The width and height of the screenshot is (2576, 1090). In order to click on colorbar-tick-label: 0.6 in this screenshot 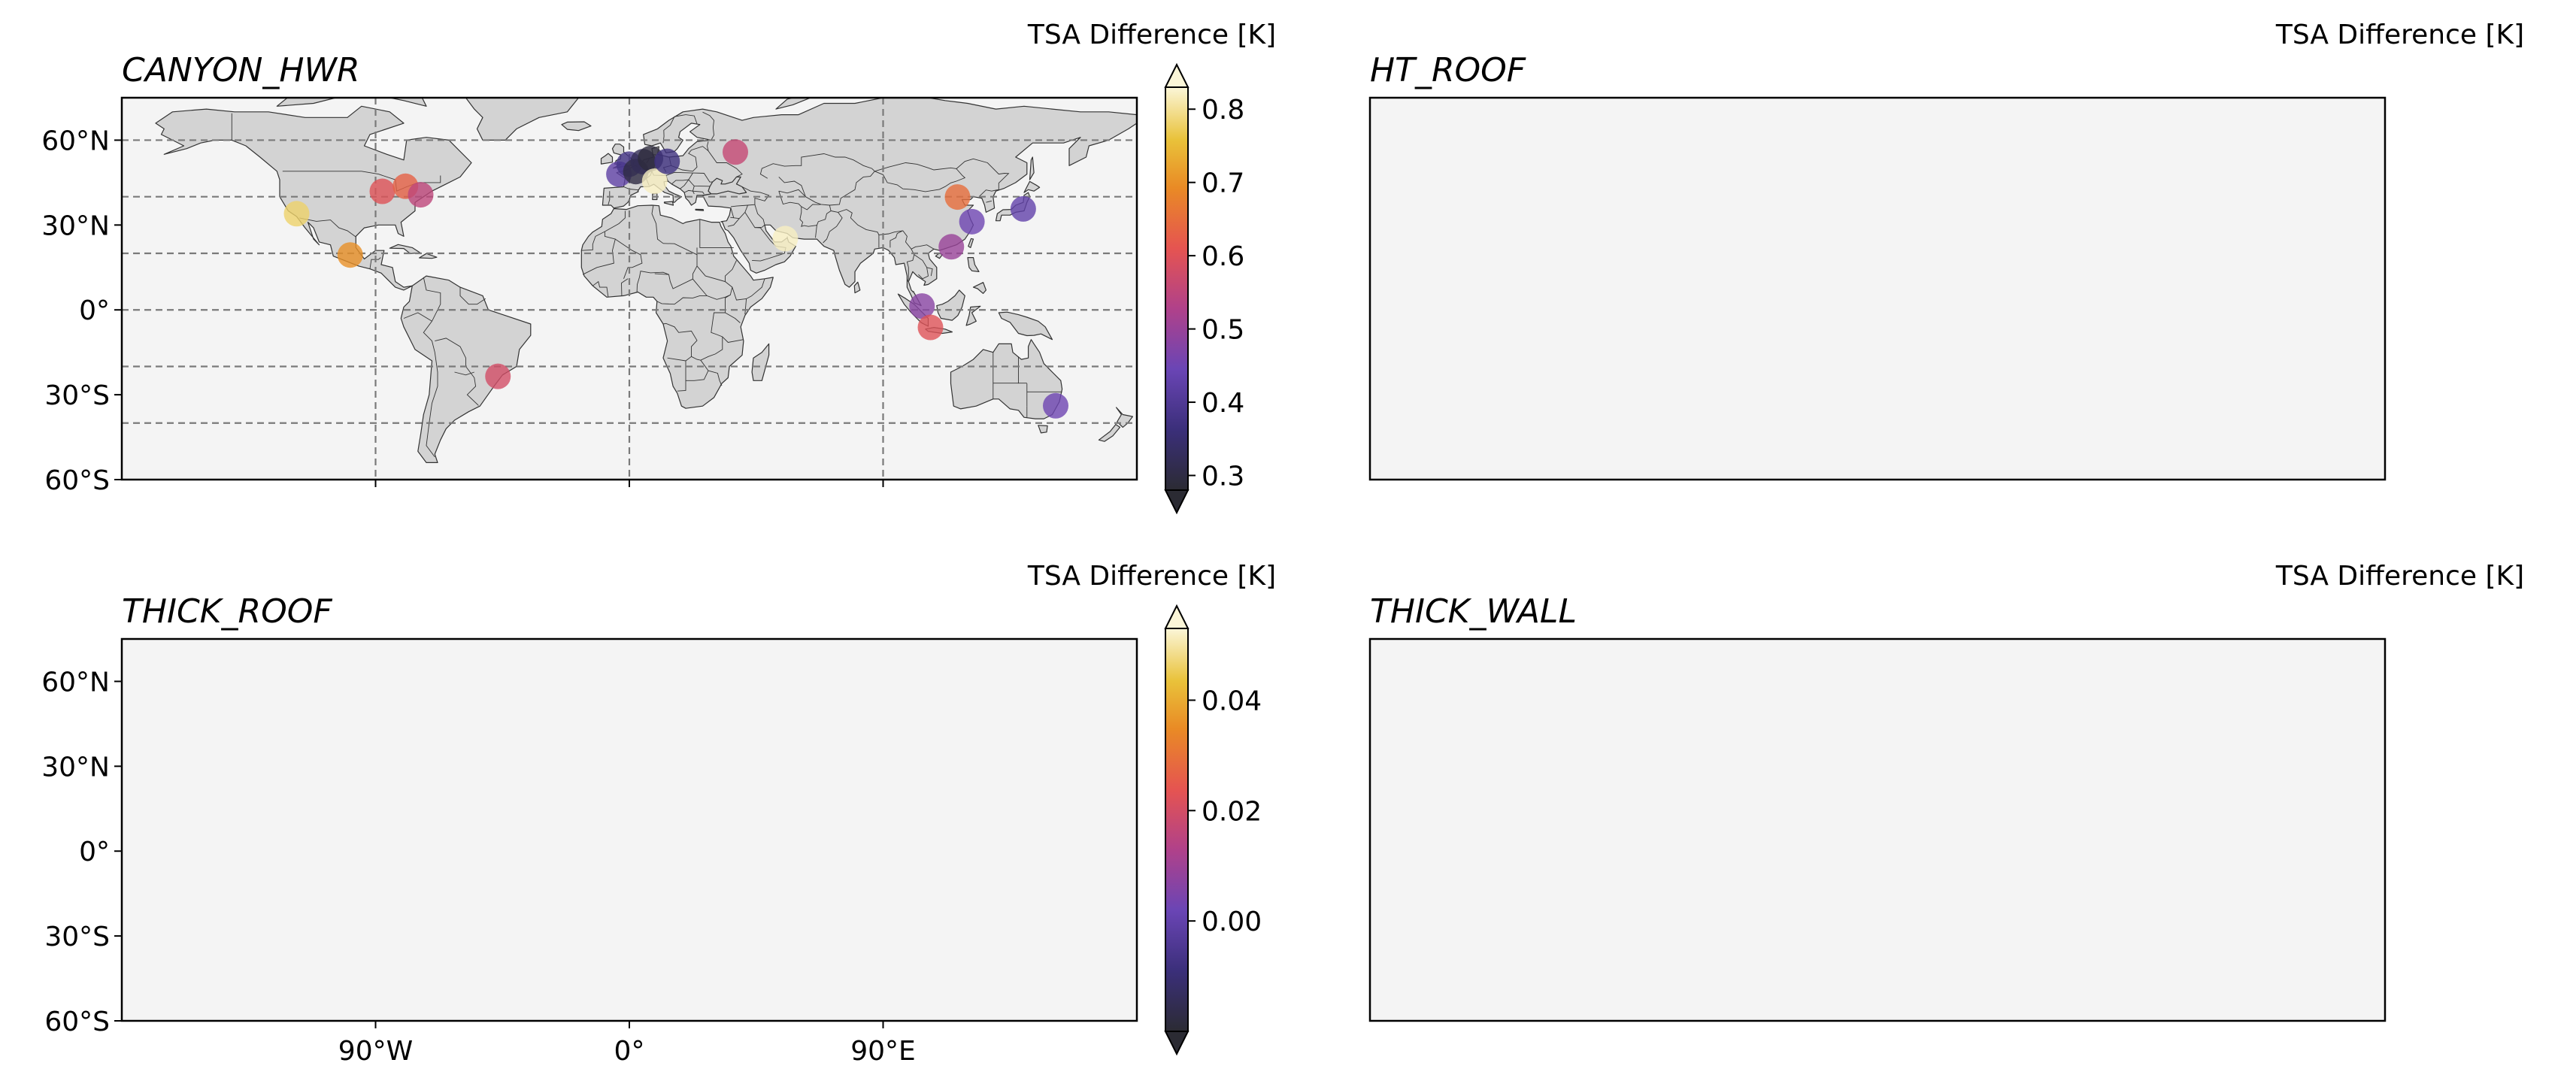, I will do `click(1223, 256)`.